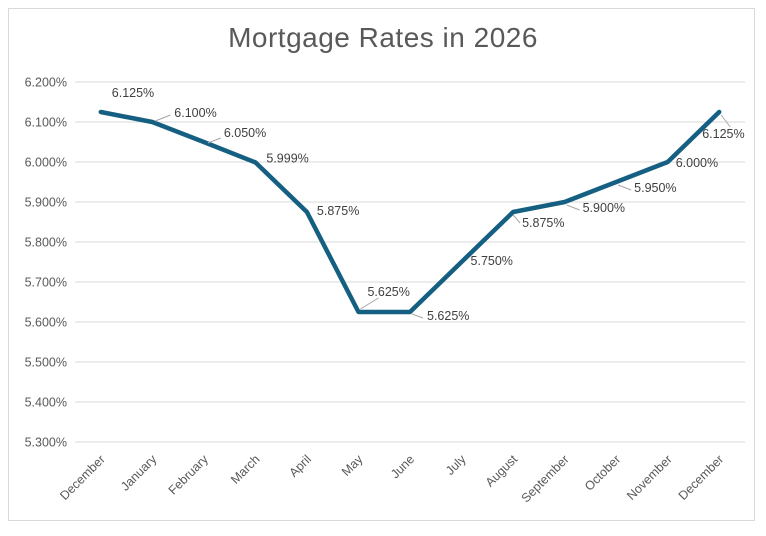  What do you see at coordinates (245, 469) in the screenshot?
I see `x-axis-label: March` at bounding box center [245, 469].